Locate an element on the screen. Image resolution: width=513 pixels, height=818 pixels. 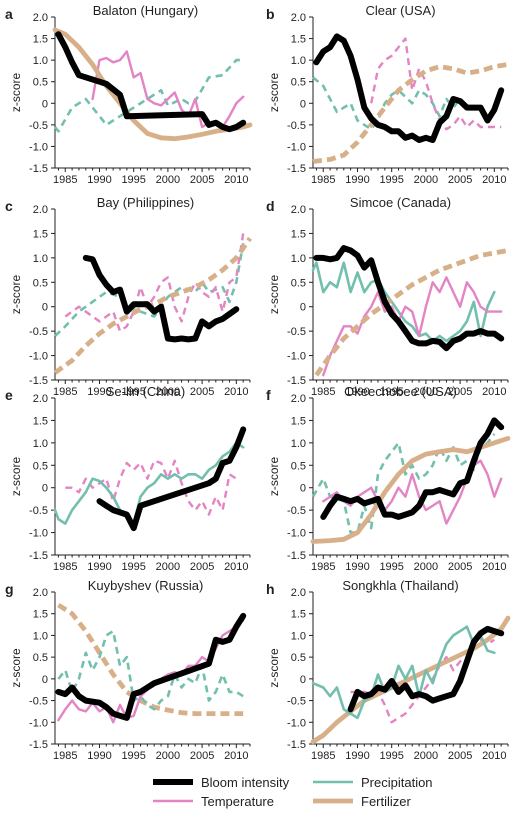
panel-title: Simcoe (Canada) is located at coordinates (400, 202).